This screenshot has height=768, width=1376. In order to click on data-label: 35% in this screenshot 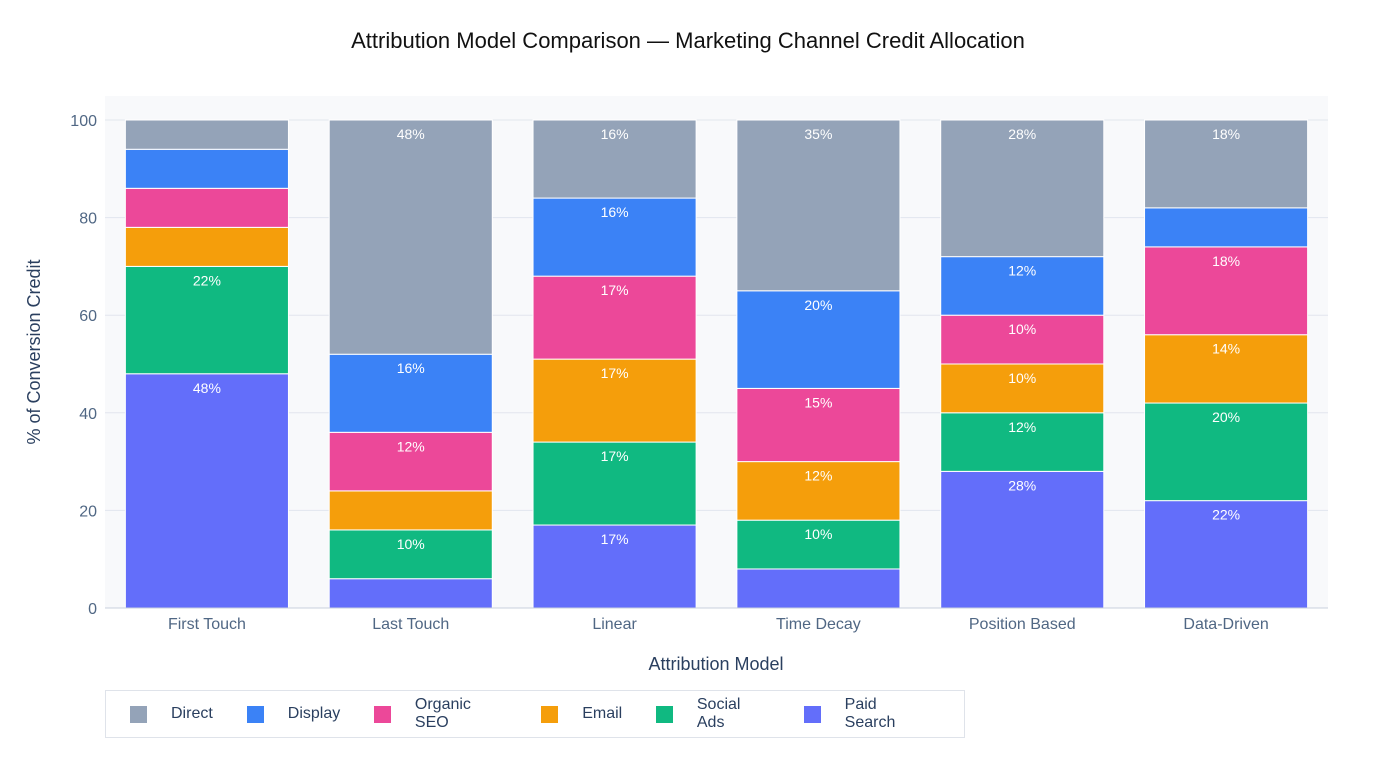, I will do `click(818, 134)`.